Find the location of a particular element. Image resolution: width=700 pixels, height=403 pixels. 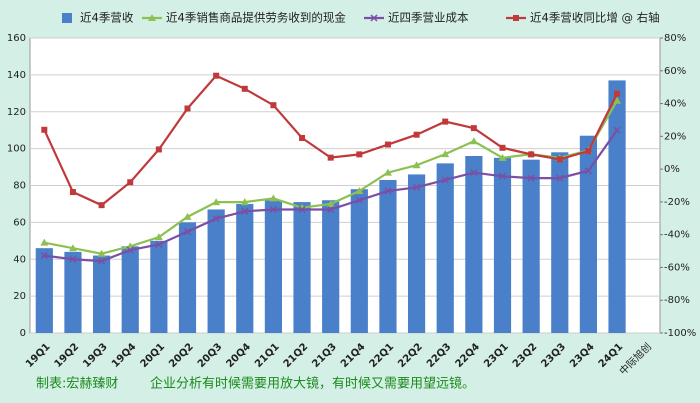

y2-tick-label: -20% is located at coordinates (677, 202).